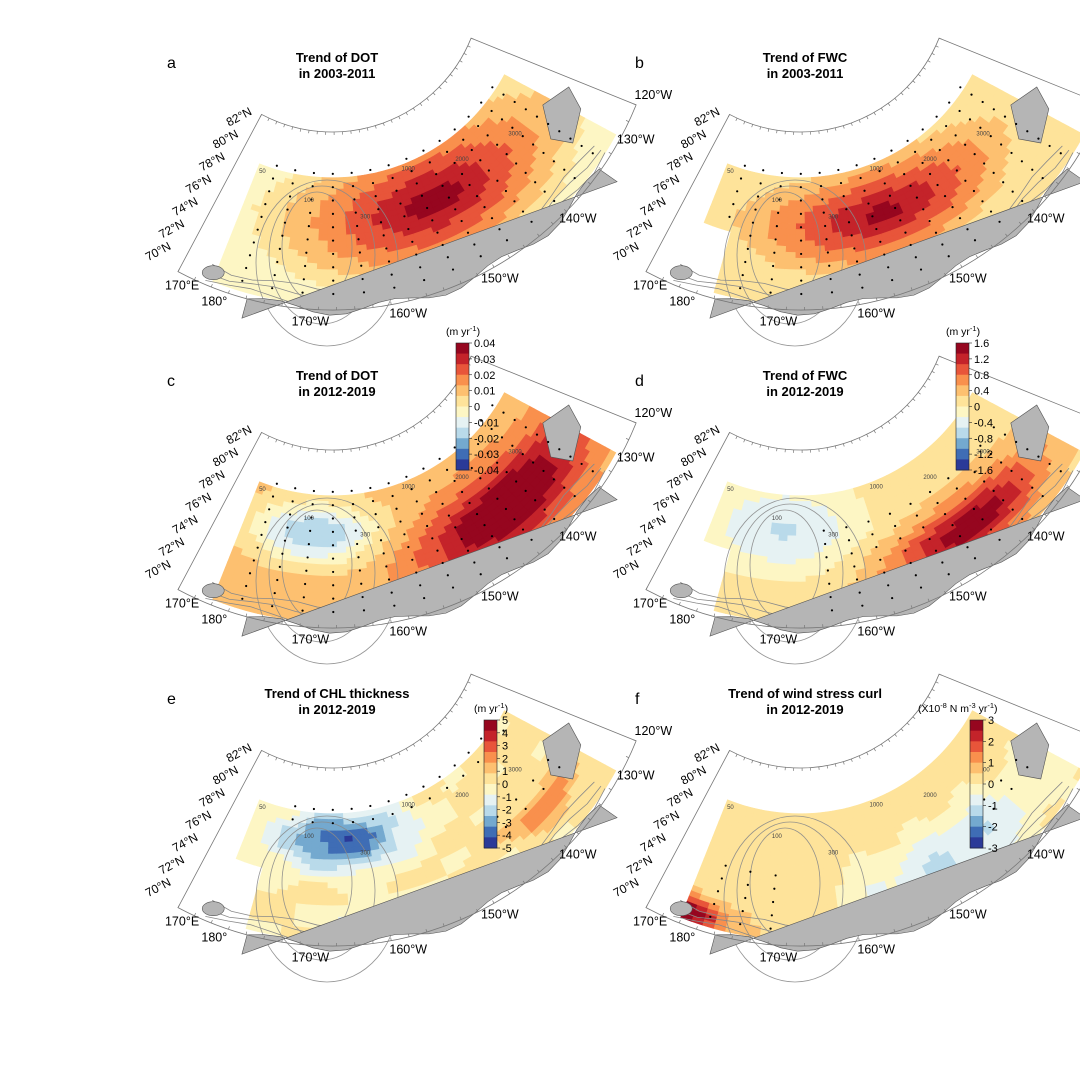 This screenshot has height=1080, width=1080. Describe the element at coordinates (636, 139) in the screenshot. I see `longitude-label: 130°W` at that location.